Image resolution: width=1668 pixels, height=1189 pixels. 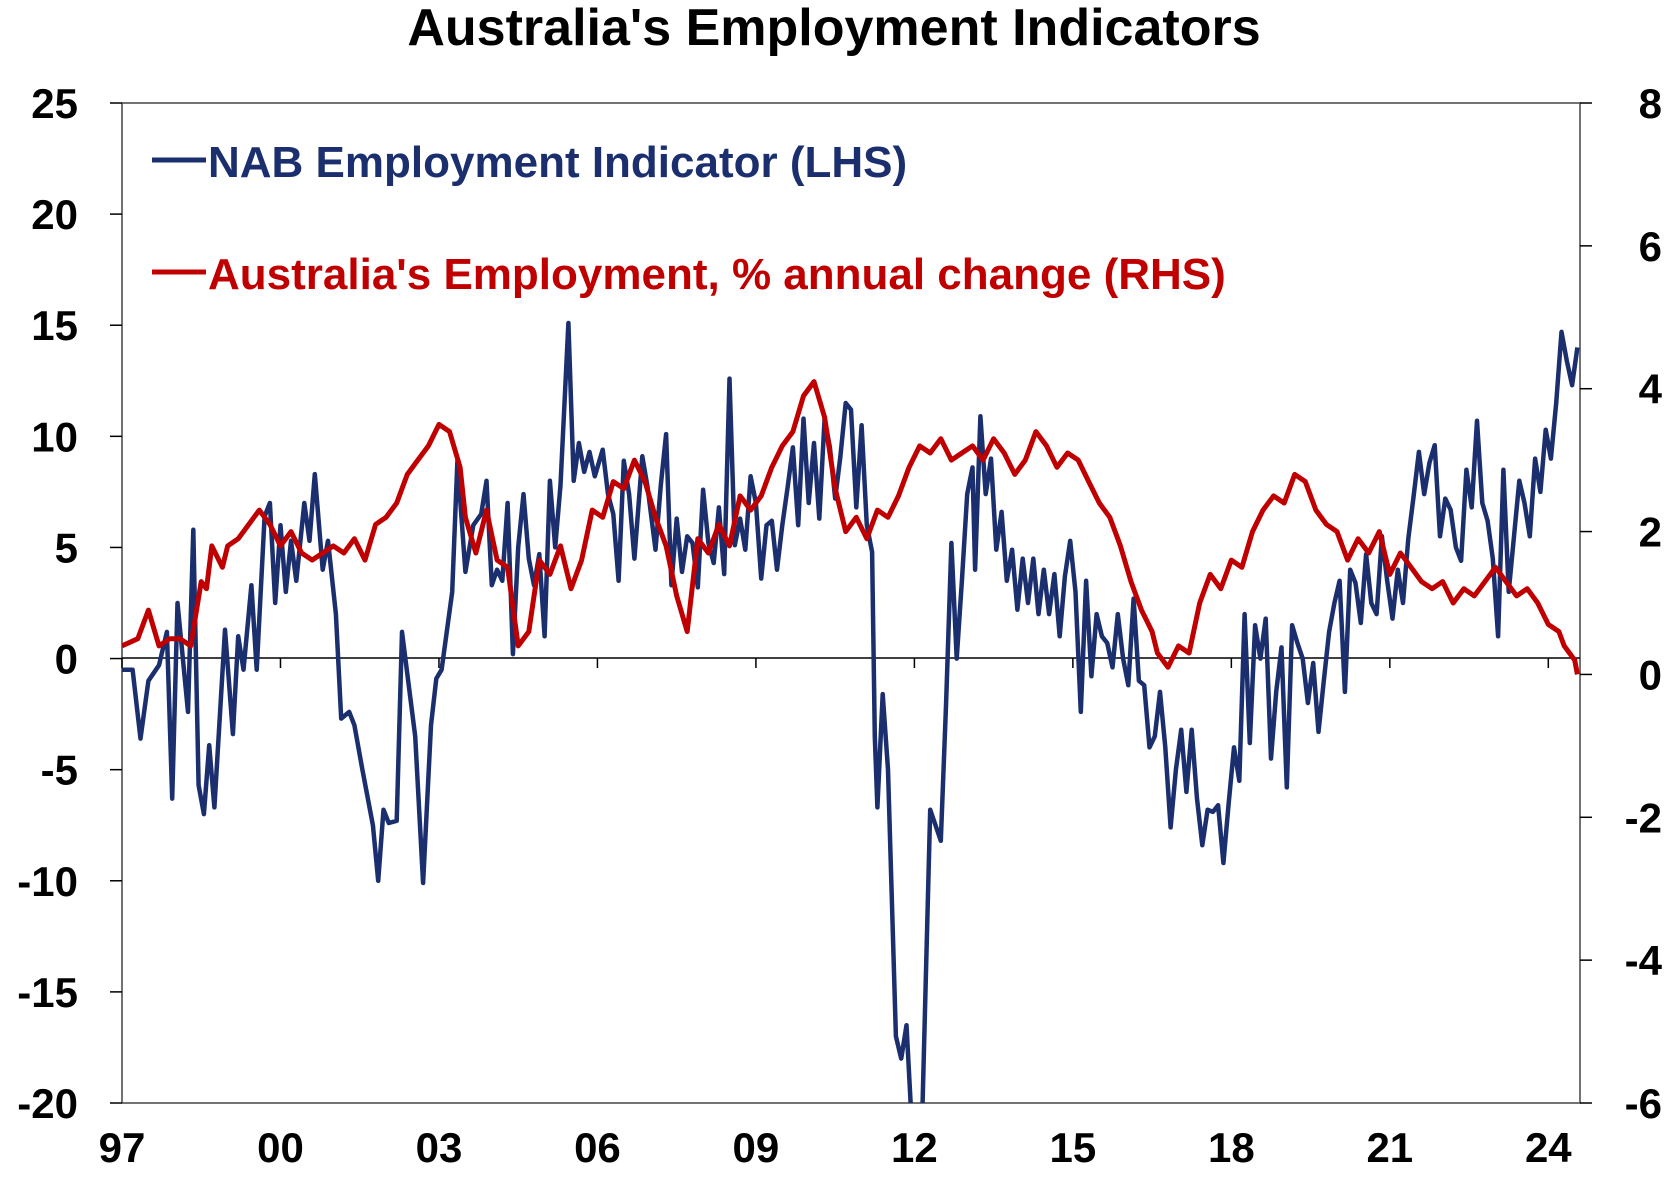 What do you see at coordinates (1643, 817) in the screenshot?
I see `y-right-tick-label: -2` at bounding box center [1643, 817].